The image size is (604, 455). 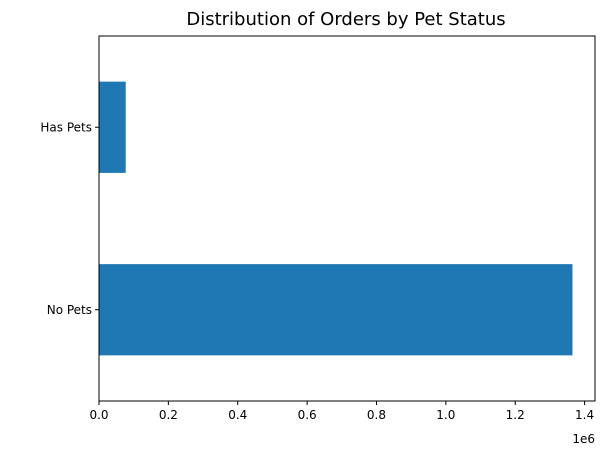 I want to click on x-tick-label-7: 1.4, so click(x=584, y=415).